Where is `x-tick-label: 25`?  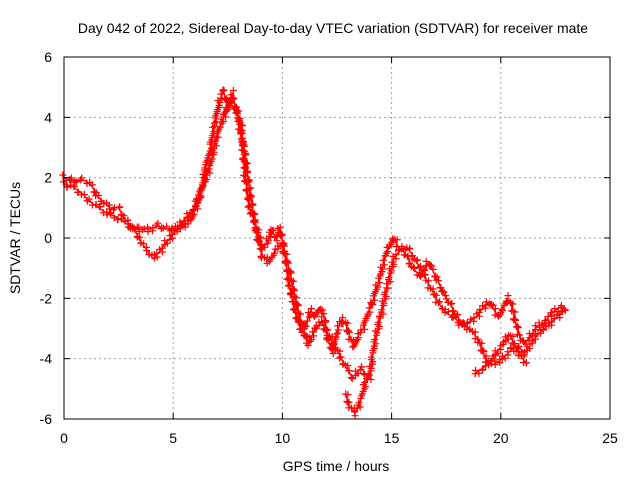
x-tick-label: 25 is located at coordinates (610, 438).